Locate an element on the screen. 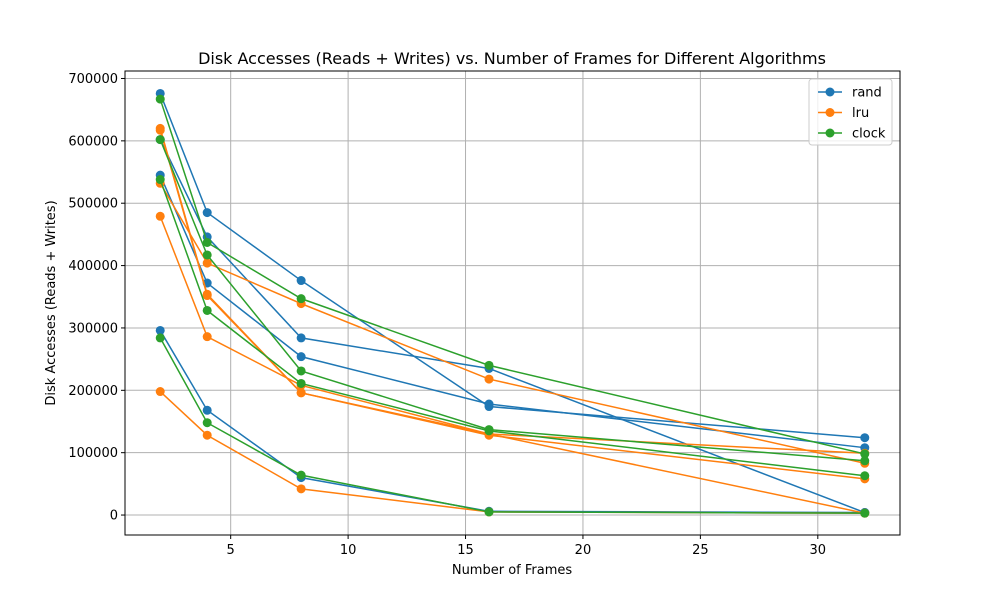 The height and width of the screenshot is (600, 1000). y-tick-label: 100000 is located at coordinates (93, 453).